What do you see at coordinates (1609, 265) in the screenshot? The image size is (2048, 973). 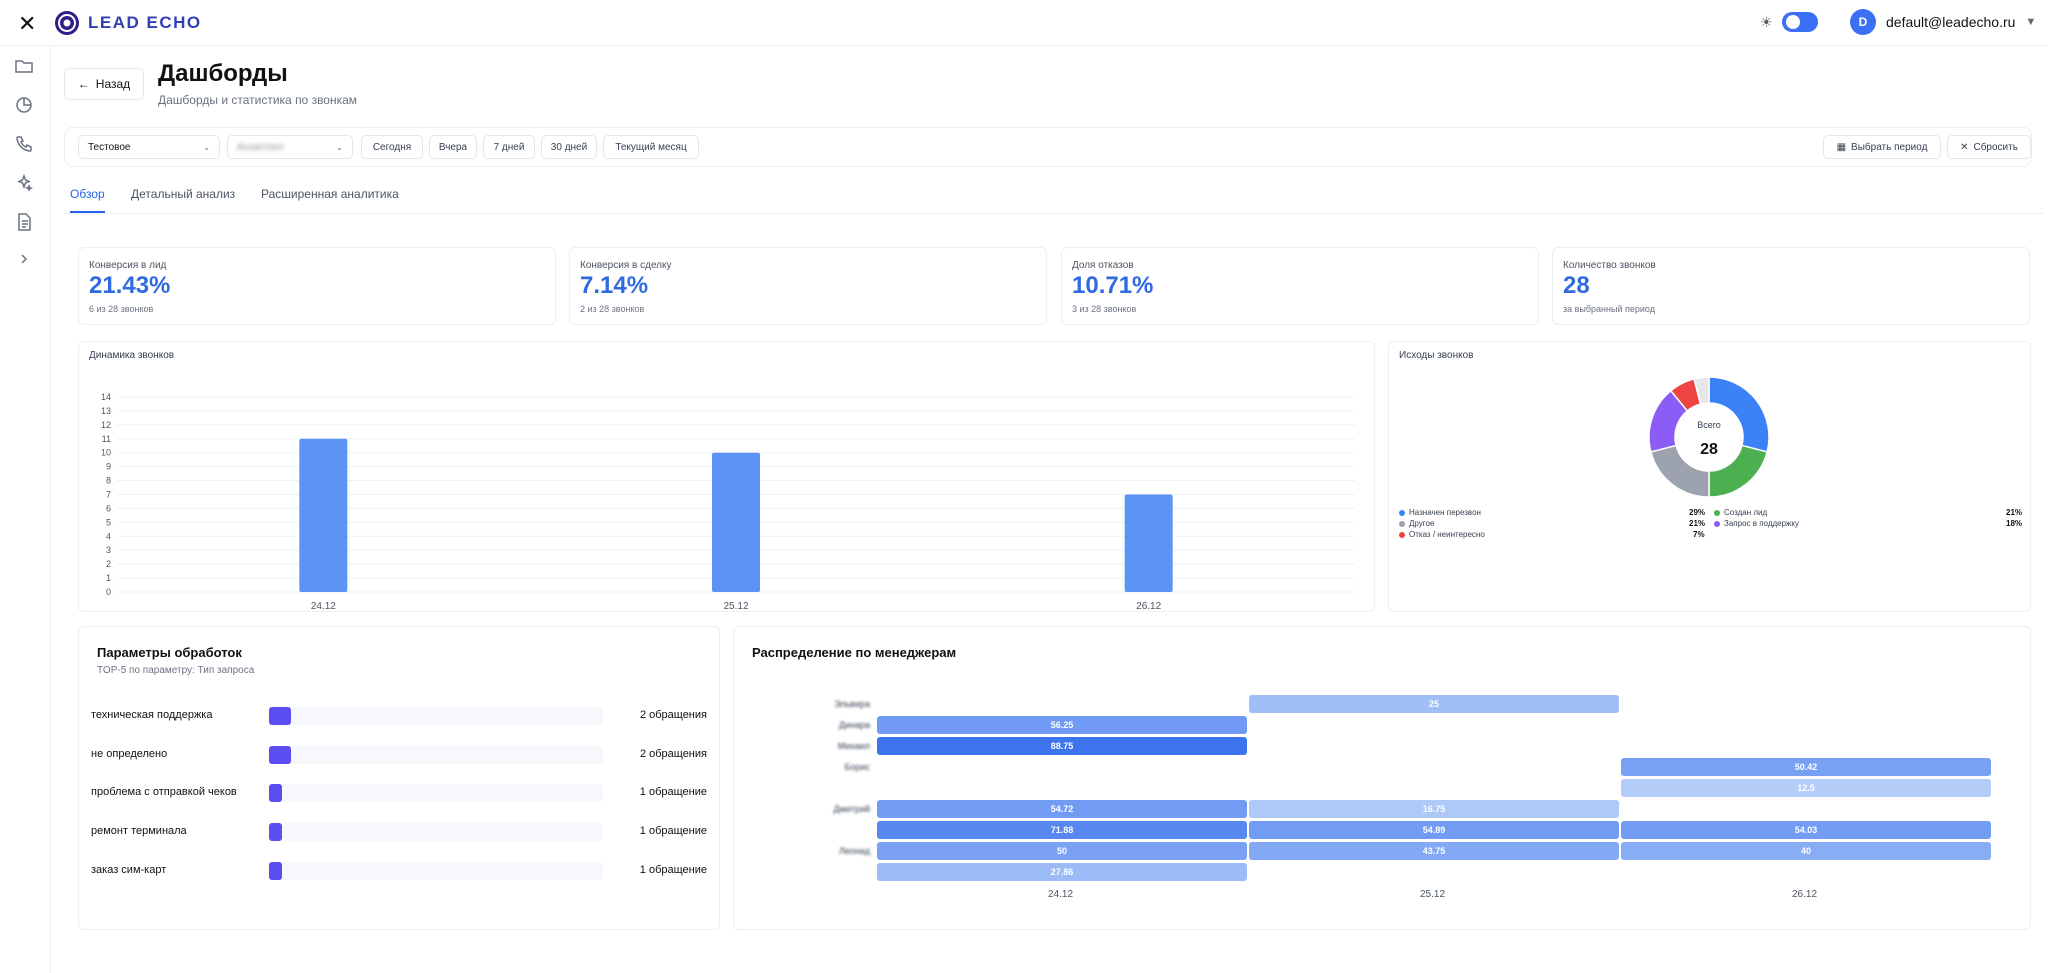 I see `kpi-label: Количество звонков` at bounding box center [1609, 265].